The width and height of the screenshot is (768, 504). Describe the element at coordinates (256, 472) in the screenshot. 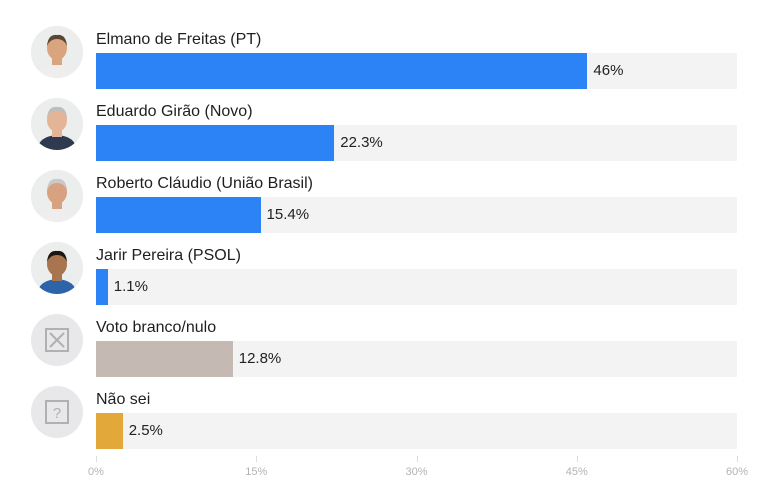

I see `tick-label: 15%` at that location.